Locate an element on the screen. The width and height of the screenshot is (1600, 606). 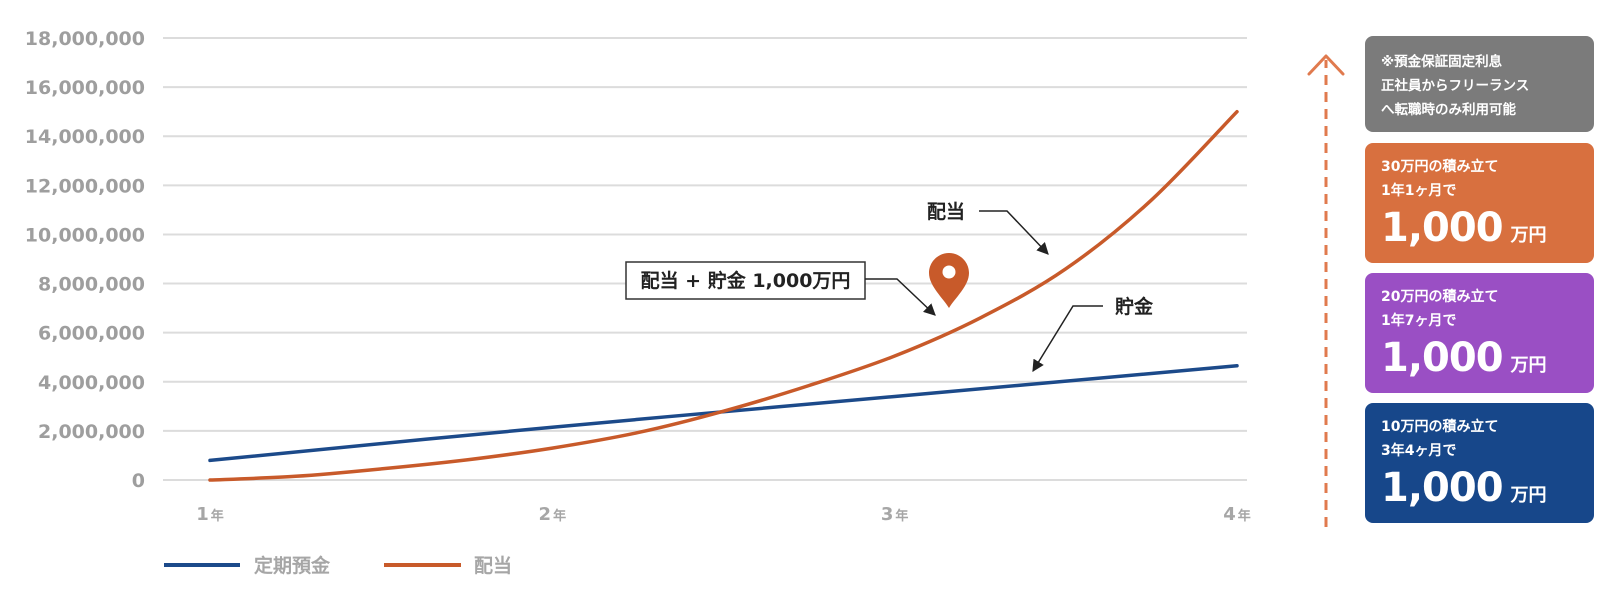
legend-label-dividend: 配当 is located at coordinates (493, 565).